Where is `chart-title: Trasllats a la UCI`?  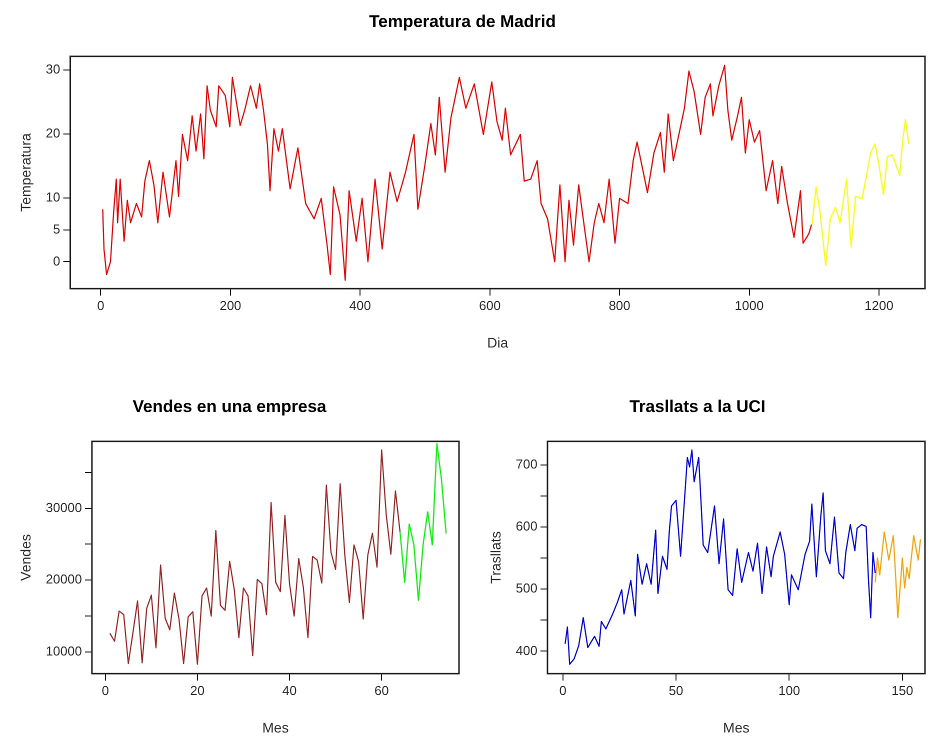 chart-title: Trasllats a la UCI is located at coordinates (697, 406).